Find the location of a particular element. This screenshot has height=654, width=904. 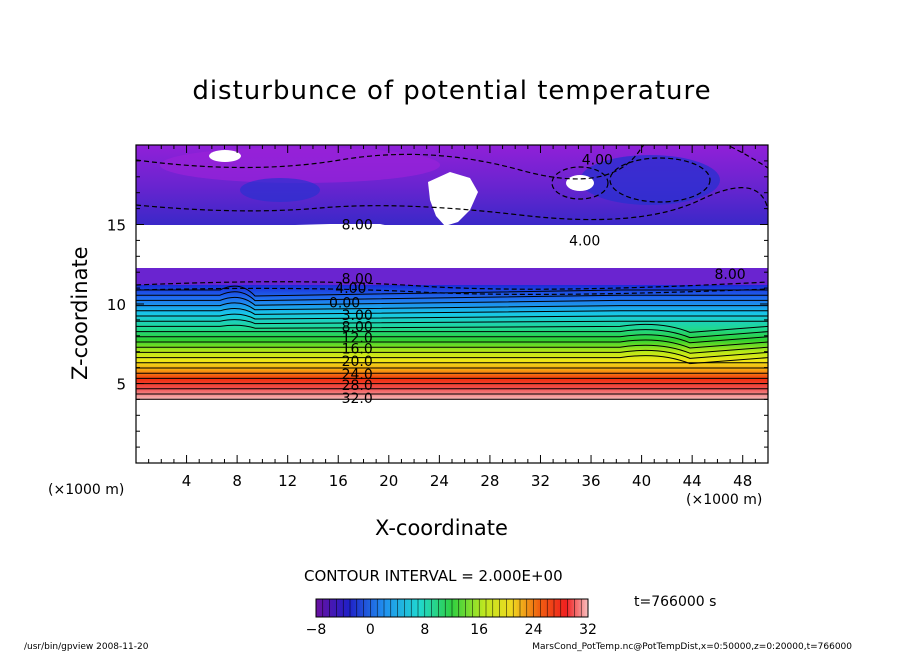

x-tick-label: 40 is located at coordinates (641, 481).